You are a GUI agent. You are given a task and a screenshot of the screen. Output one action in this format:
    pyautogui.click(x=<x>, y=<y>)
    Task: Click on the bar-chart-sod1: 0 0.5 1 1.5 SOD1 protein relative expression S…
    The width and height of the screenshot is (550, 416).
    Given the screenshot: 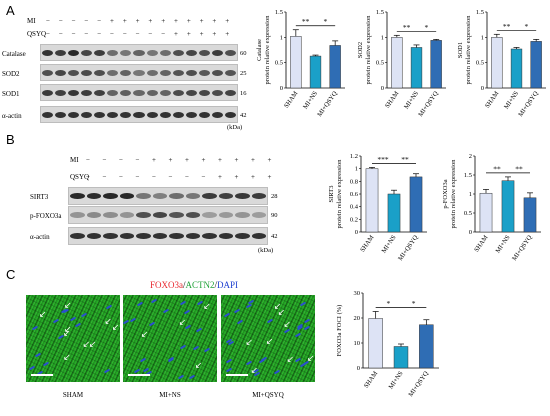 What is the action you would take?
    pyautogui.click(x=501, y=63)
    